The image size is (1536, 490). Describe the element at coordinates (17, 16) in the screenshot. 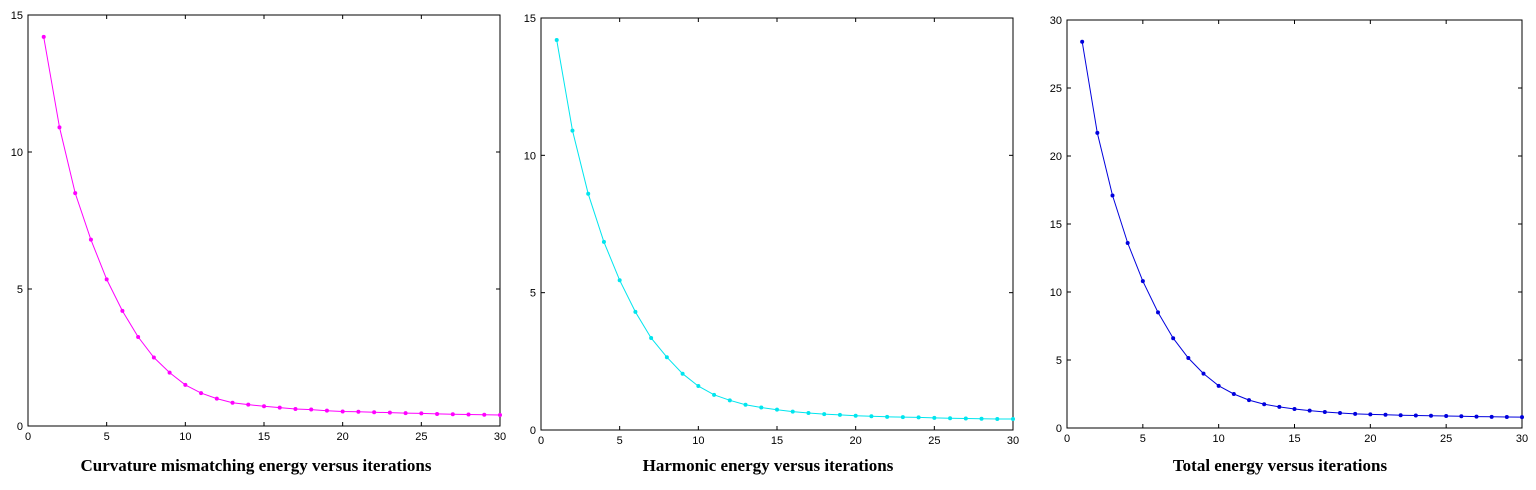

I see `y-tick-label: 15` at that location.